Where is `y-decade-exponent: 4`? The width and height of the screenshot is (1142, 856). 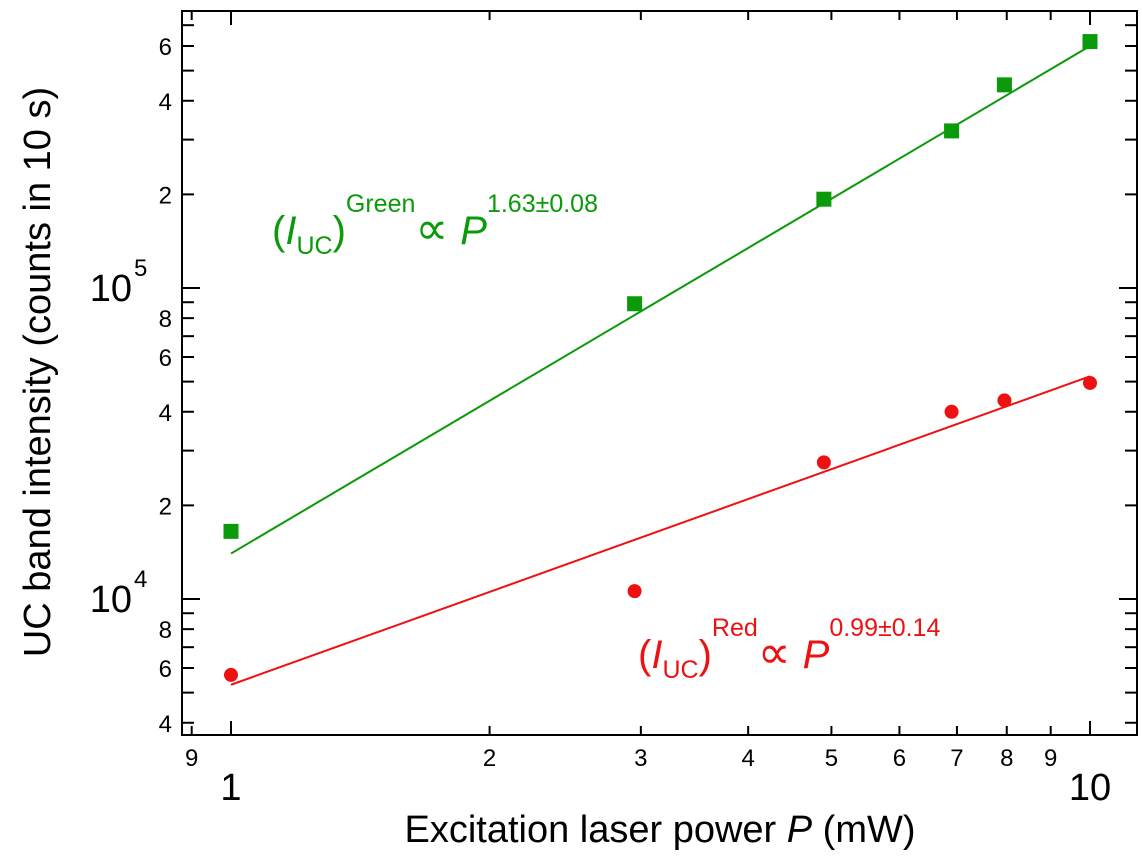
y-decade-exponent: 4 is located at coordinates (140, 579).